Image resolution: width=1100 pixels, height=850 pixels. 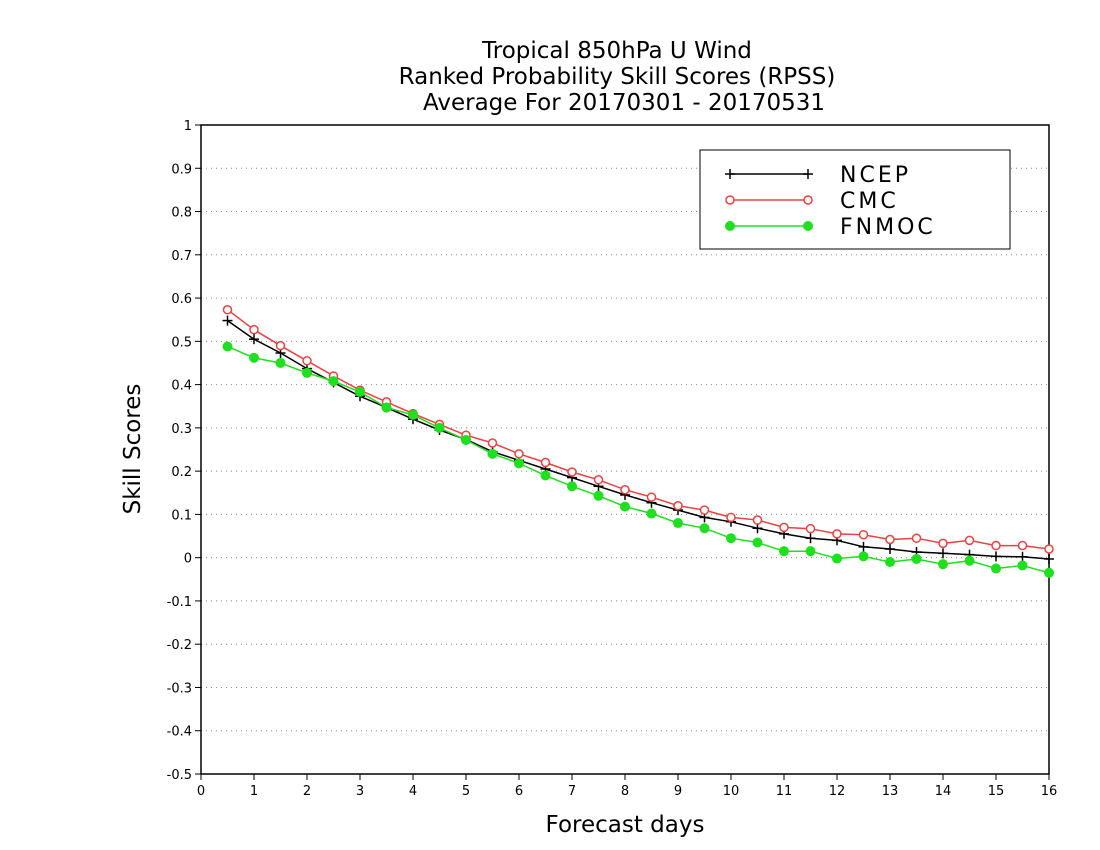 I want to click on x-tick-label: 6, so click(x=519, y=791).